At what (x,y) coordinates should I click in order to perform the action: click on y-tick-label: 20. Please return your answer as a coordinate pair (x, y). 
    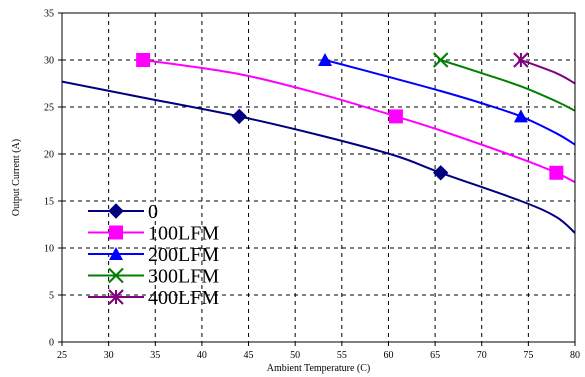
    Looking at the image, I should click on (49, 155).